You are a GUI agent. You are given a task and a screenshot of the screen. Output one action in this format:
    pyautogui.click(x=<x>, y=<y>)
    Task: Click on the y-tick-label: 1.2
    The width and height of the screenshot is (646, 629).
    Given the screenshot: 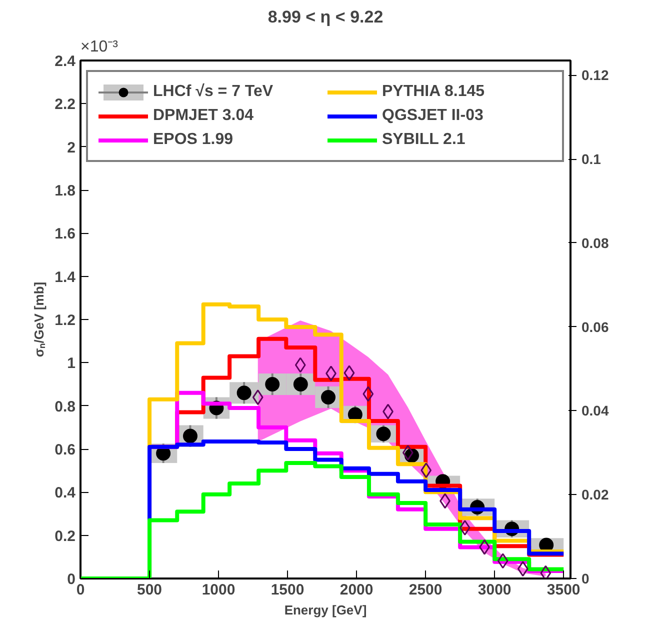 What is the action you would take?
    pyautogui.click(x=65, y=320)
    